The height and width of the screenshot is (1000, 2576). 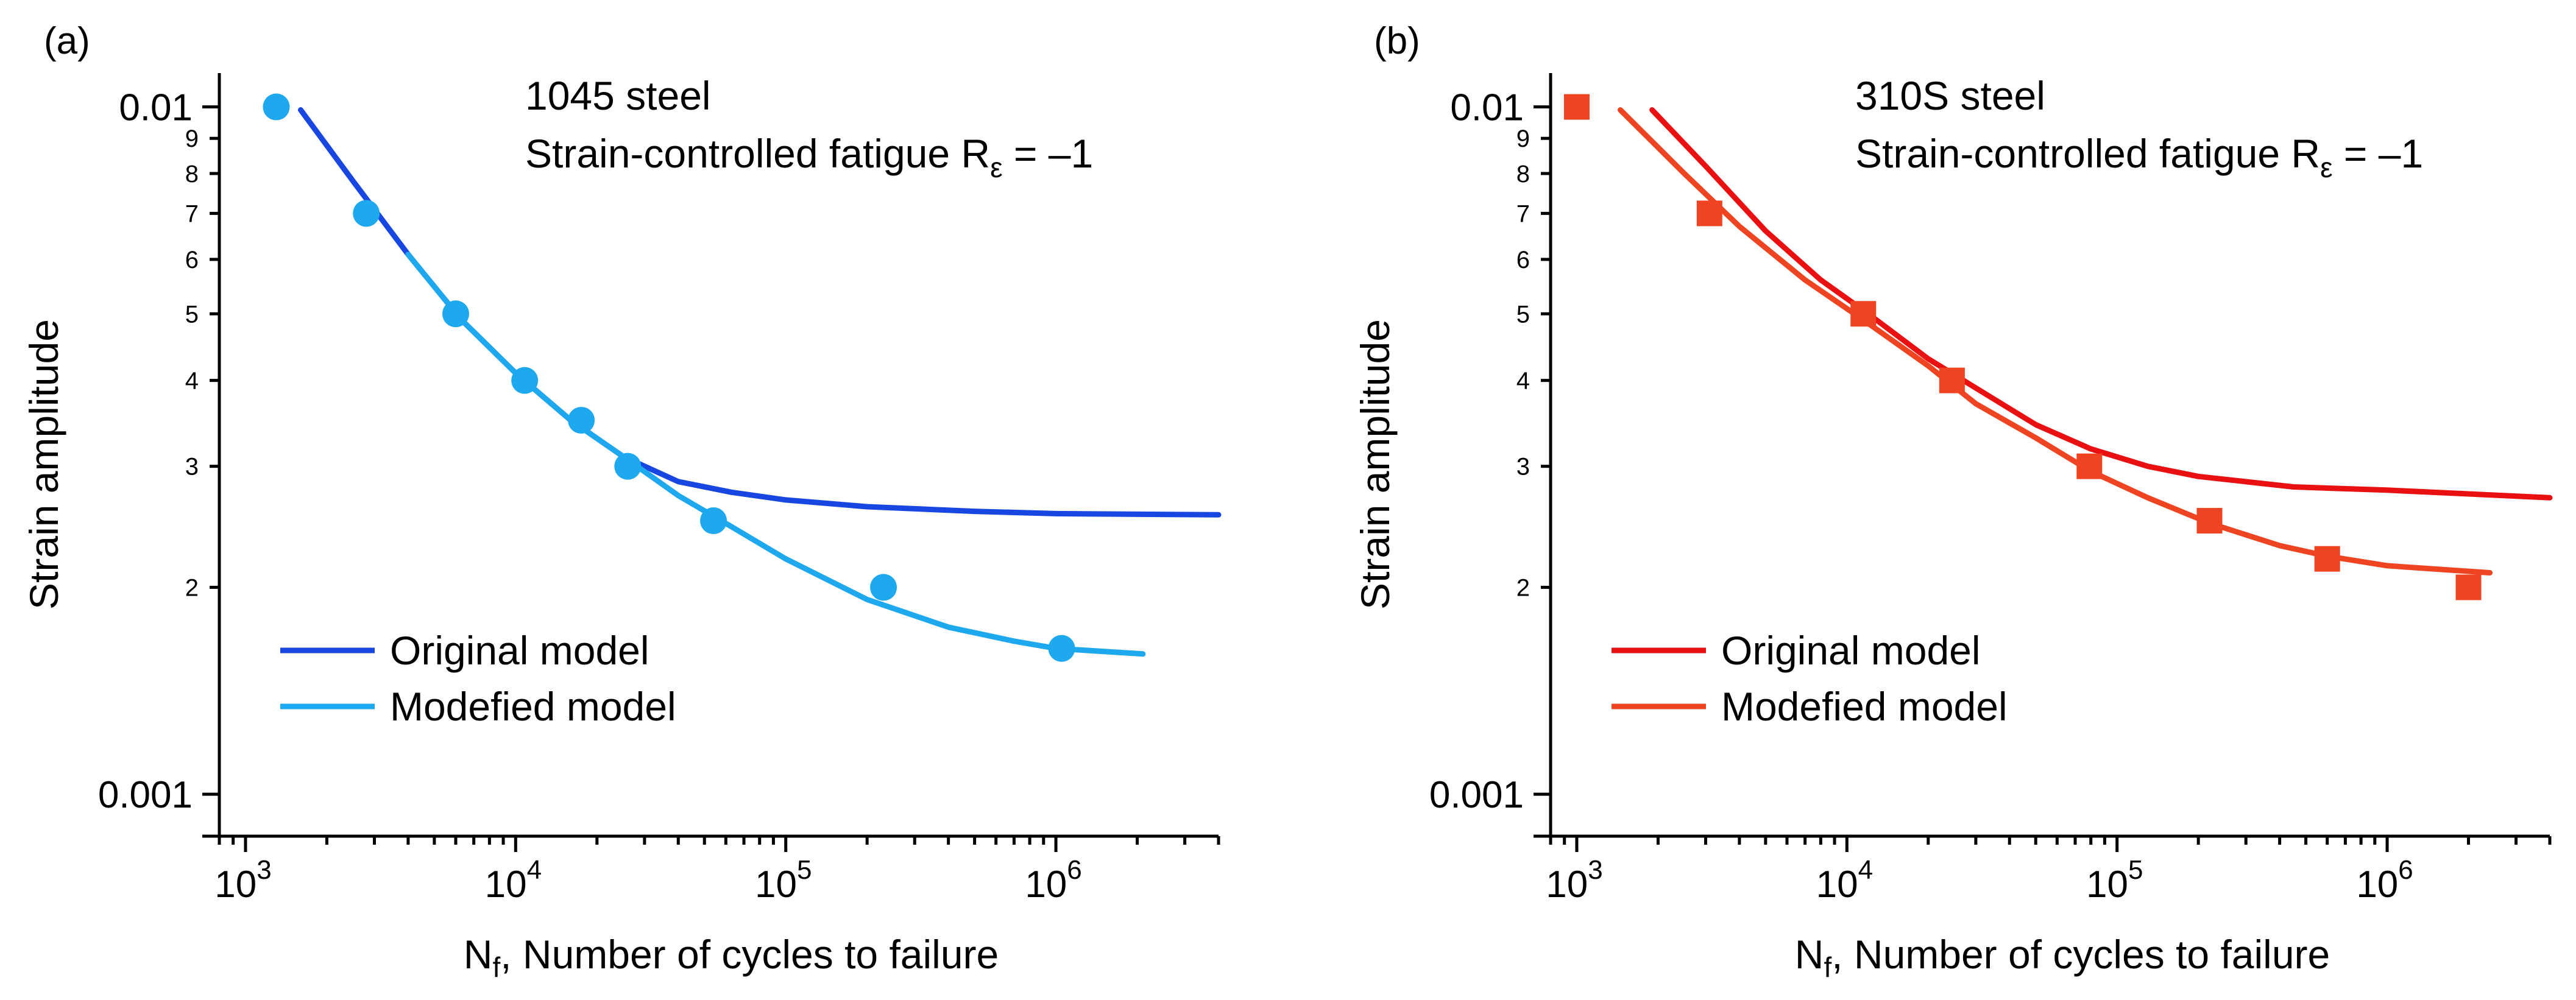 What do you see at coordinates (67, 41) in the screenshot?
I see `panel-label: (a)` at bounding box center [67, 41].